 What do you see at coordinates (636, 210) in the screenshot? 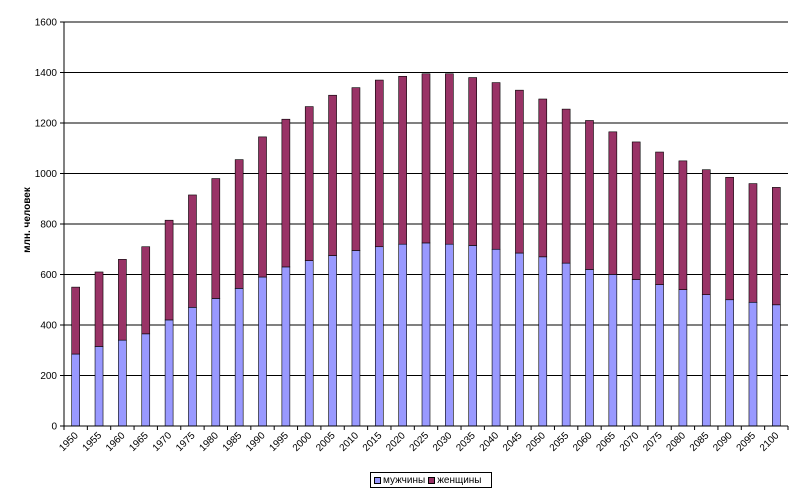
I see `bar-female-2070` at bounding box center [636, 210].